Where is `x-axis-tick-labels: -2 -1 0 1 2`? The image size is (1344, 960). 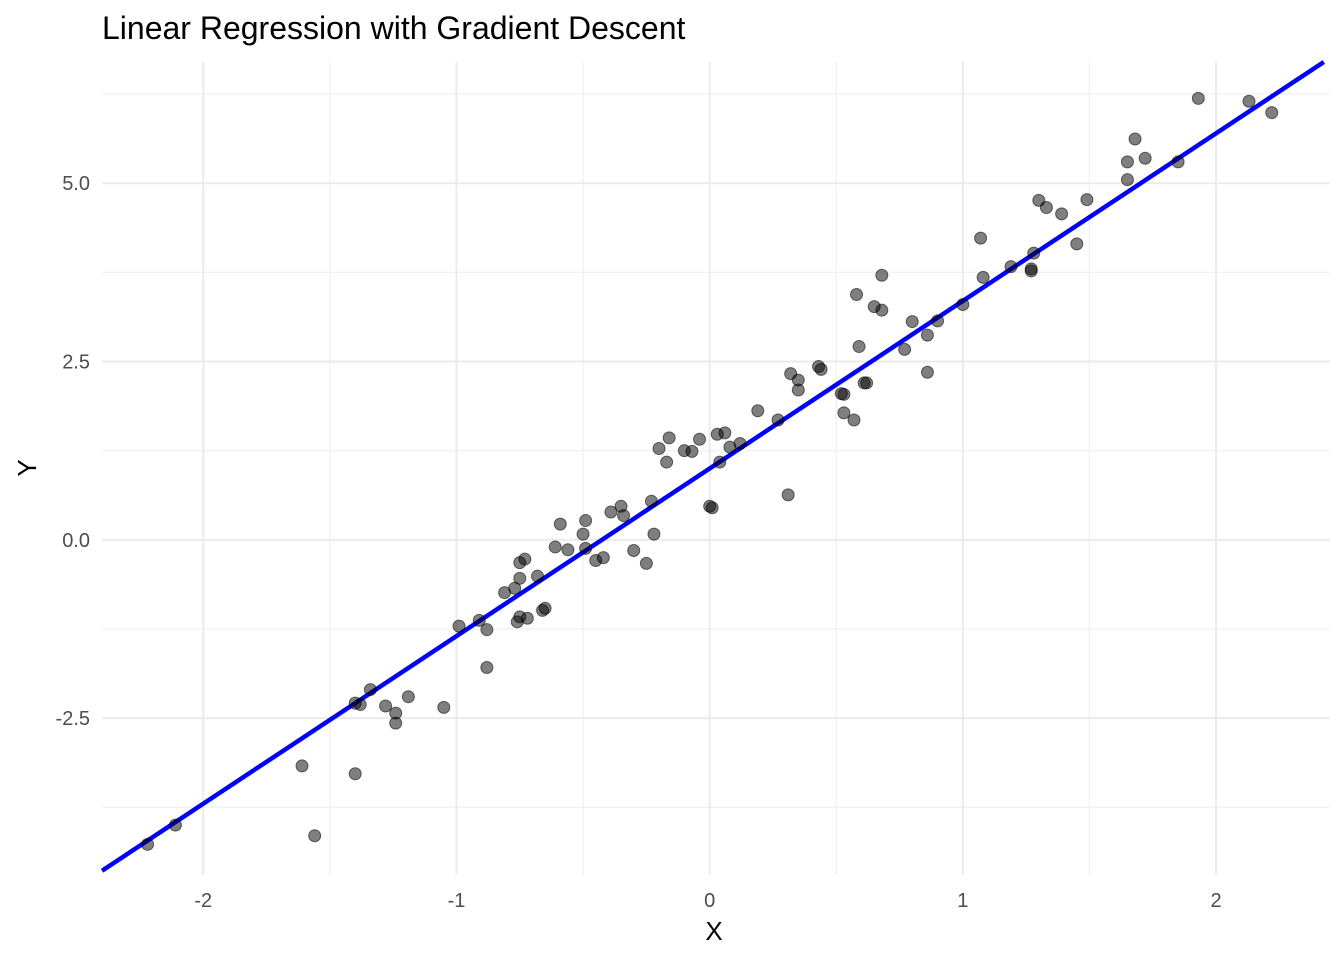 x-axis-tick-labels: -2 -1 0 1 2 is located at coordinates (707, 901).